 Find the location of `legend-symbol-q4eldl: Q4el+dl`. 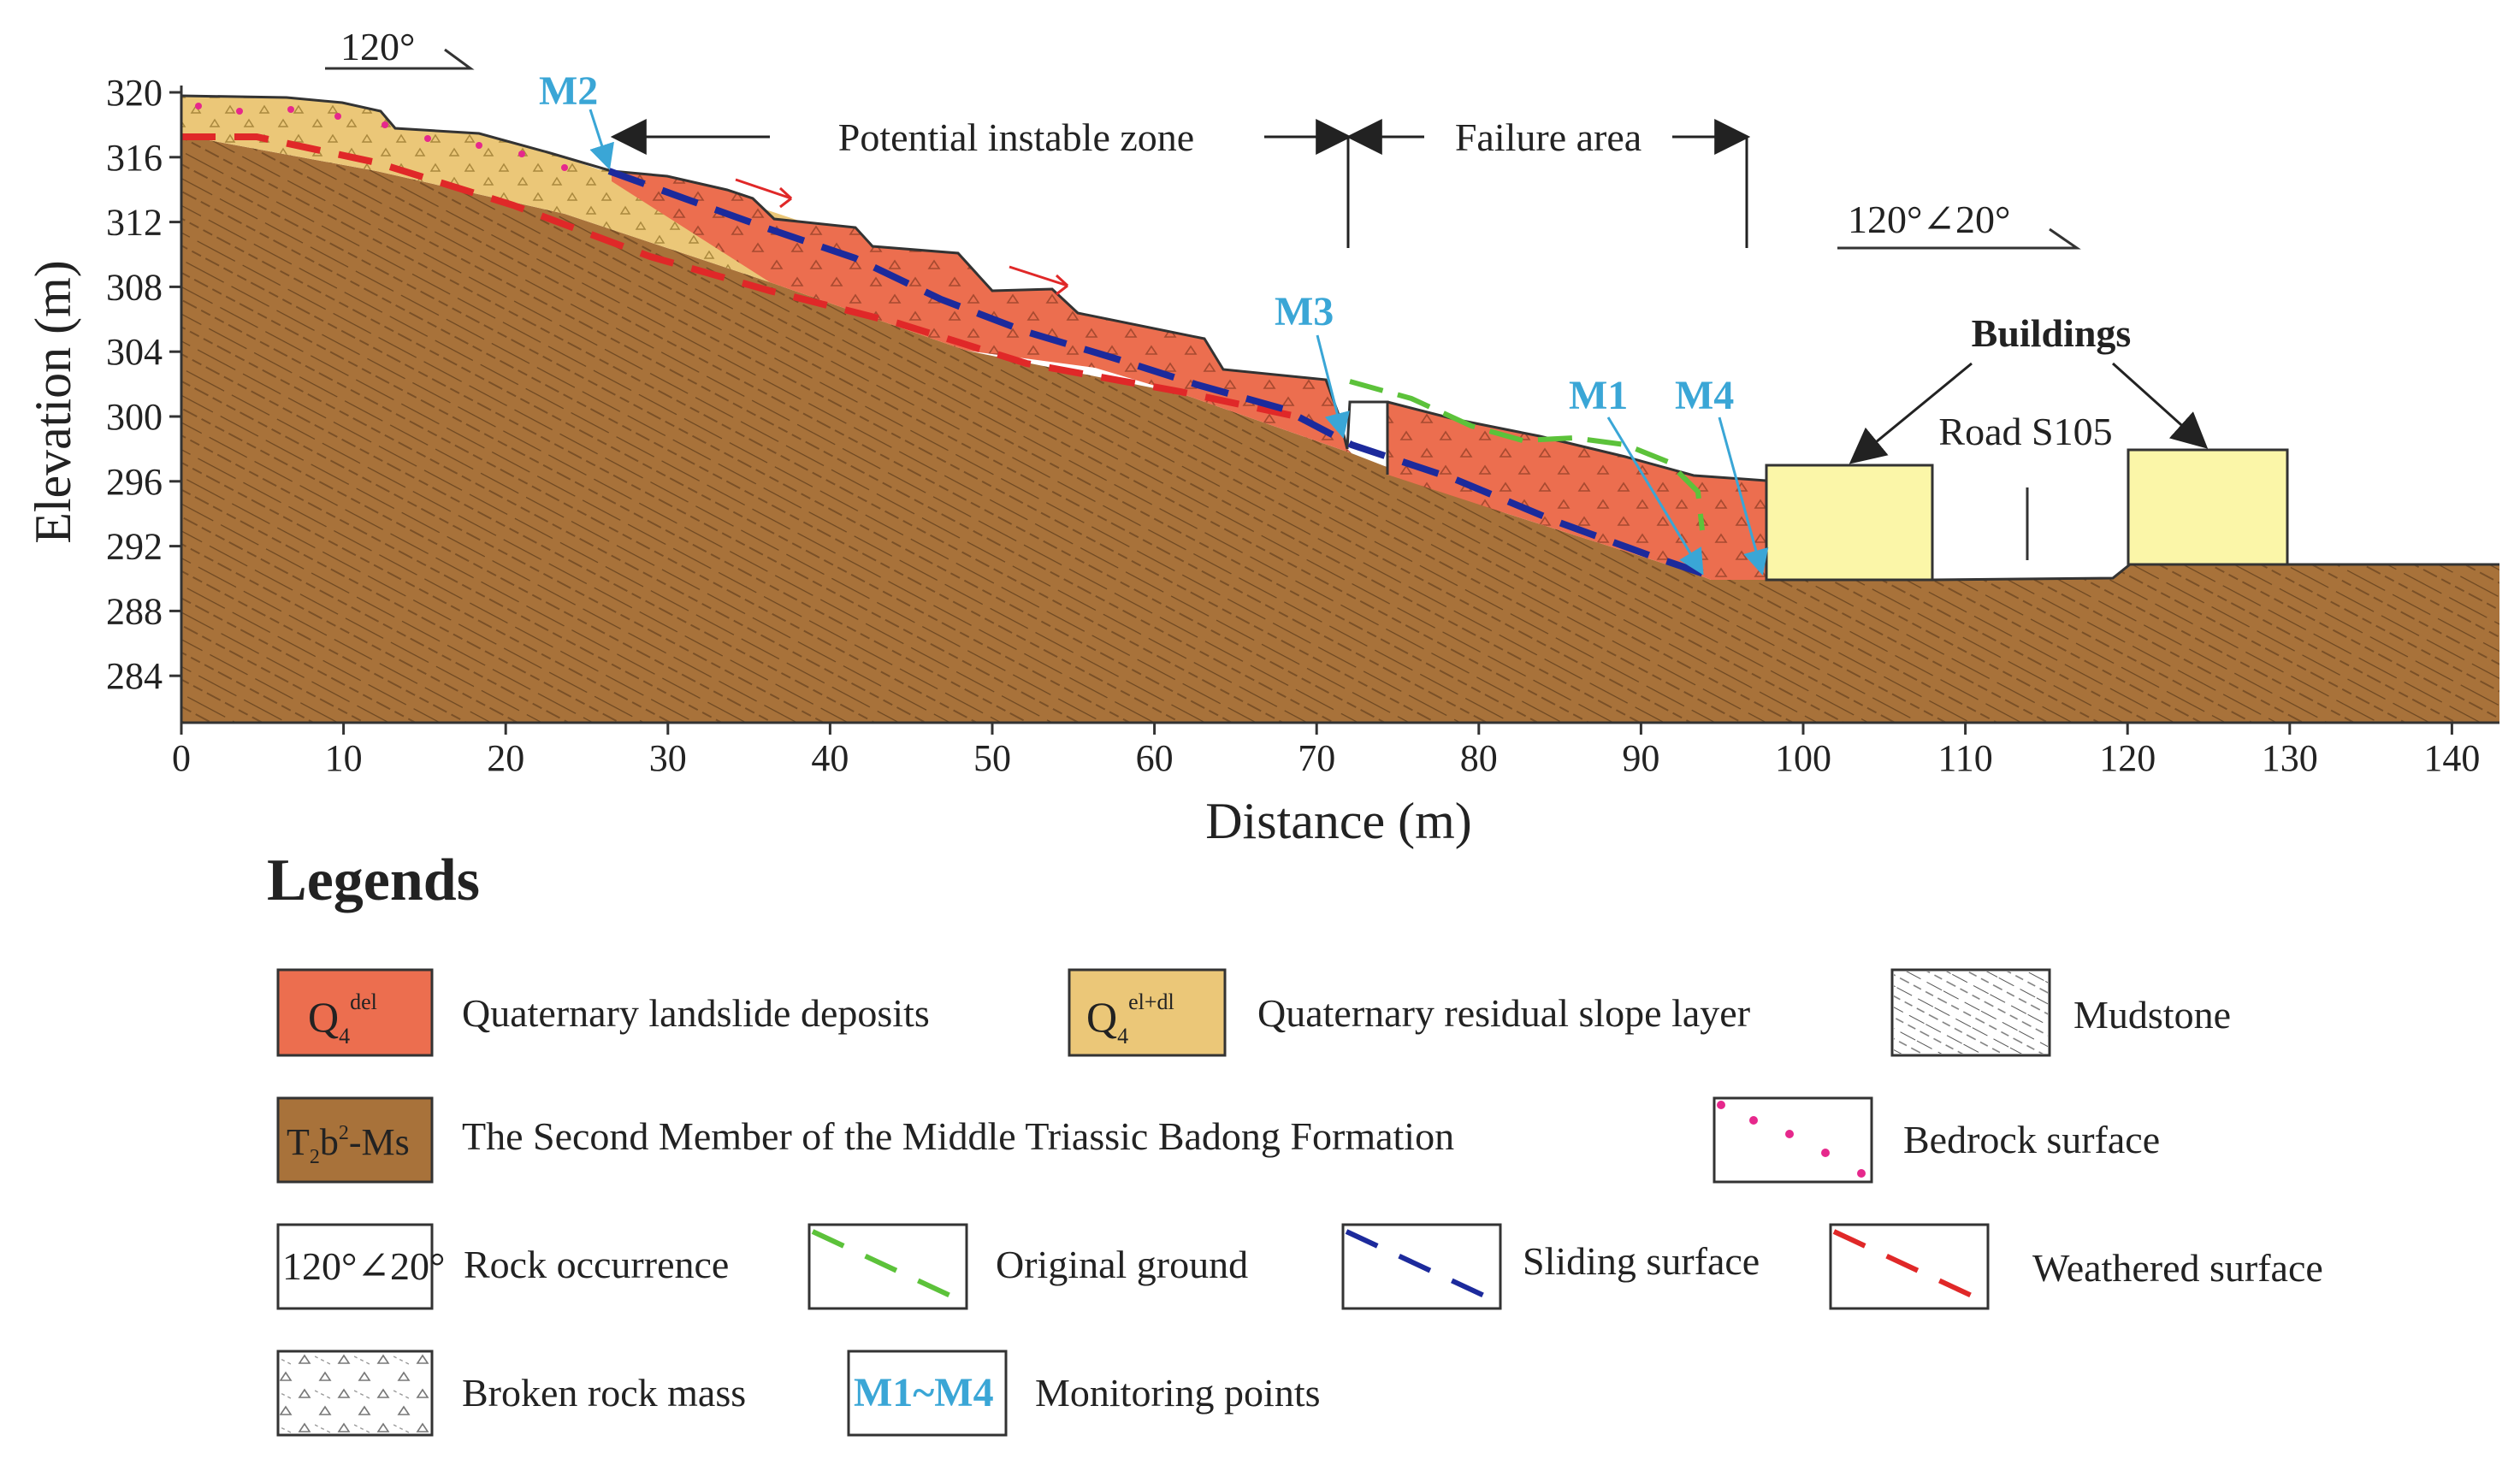

legend-symbol-q4eldl: Q4el+dl is located at coordinates (1130, 1018).